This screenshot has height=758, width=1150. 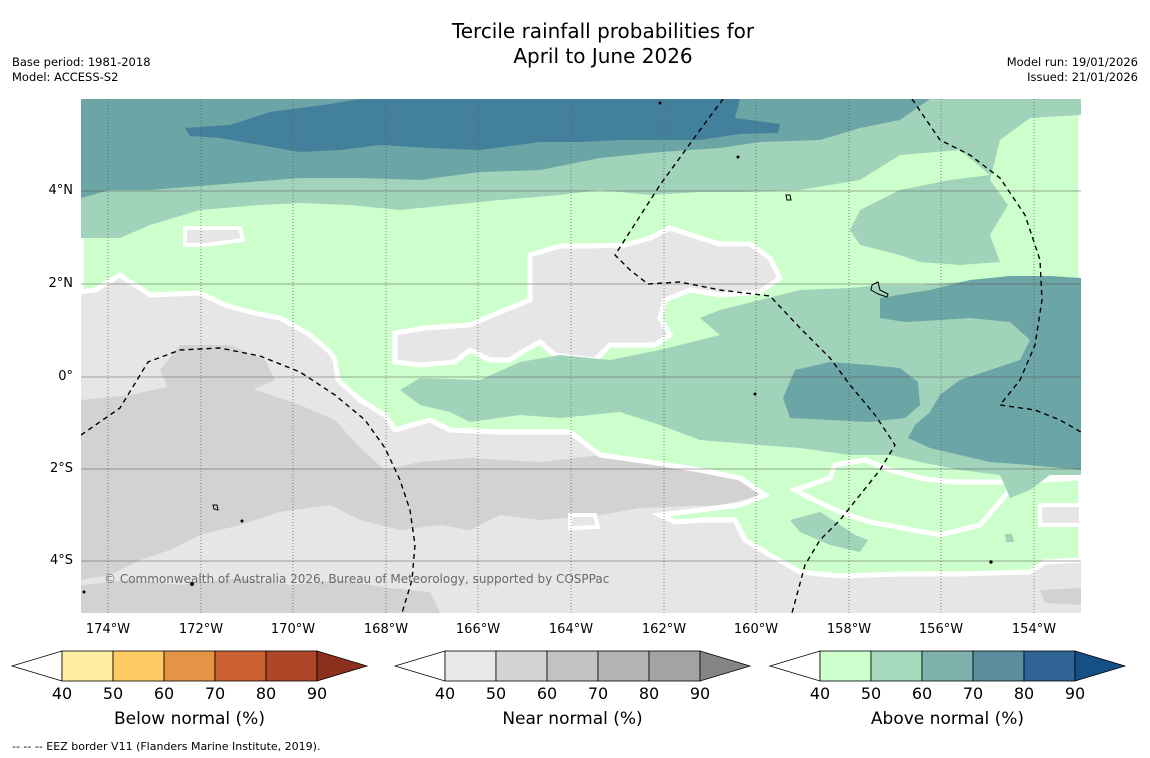 I want to click on lon-tick-label: 166°W, so click(x=478, y=629).